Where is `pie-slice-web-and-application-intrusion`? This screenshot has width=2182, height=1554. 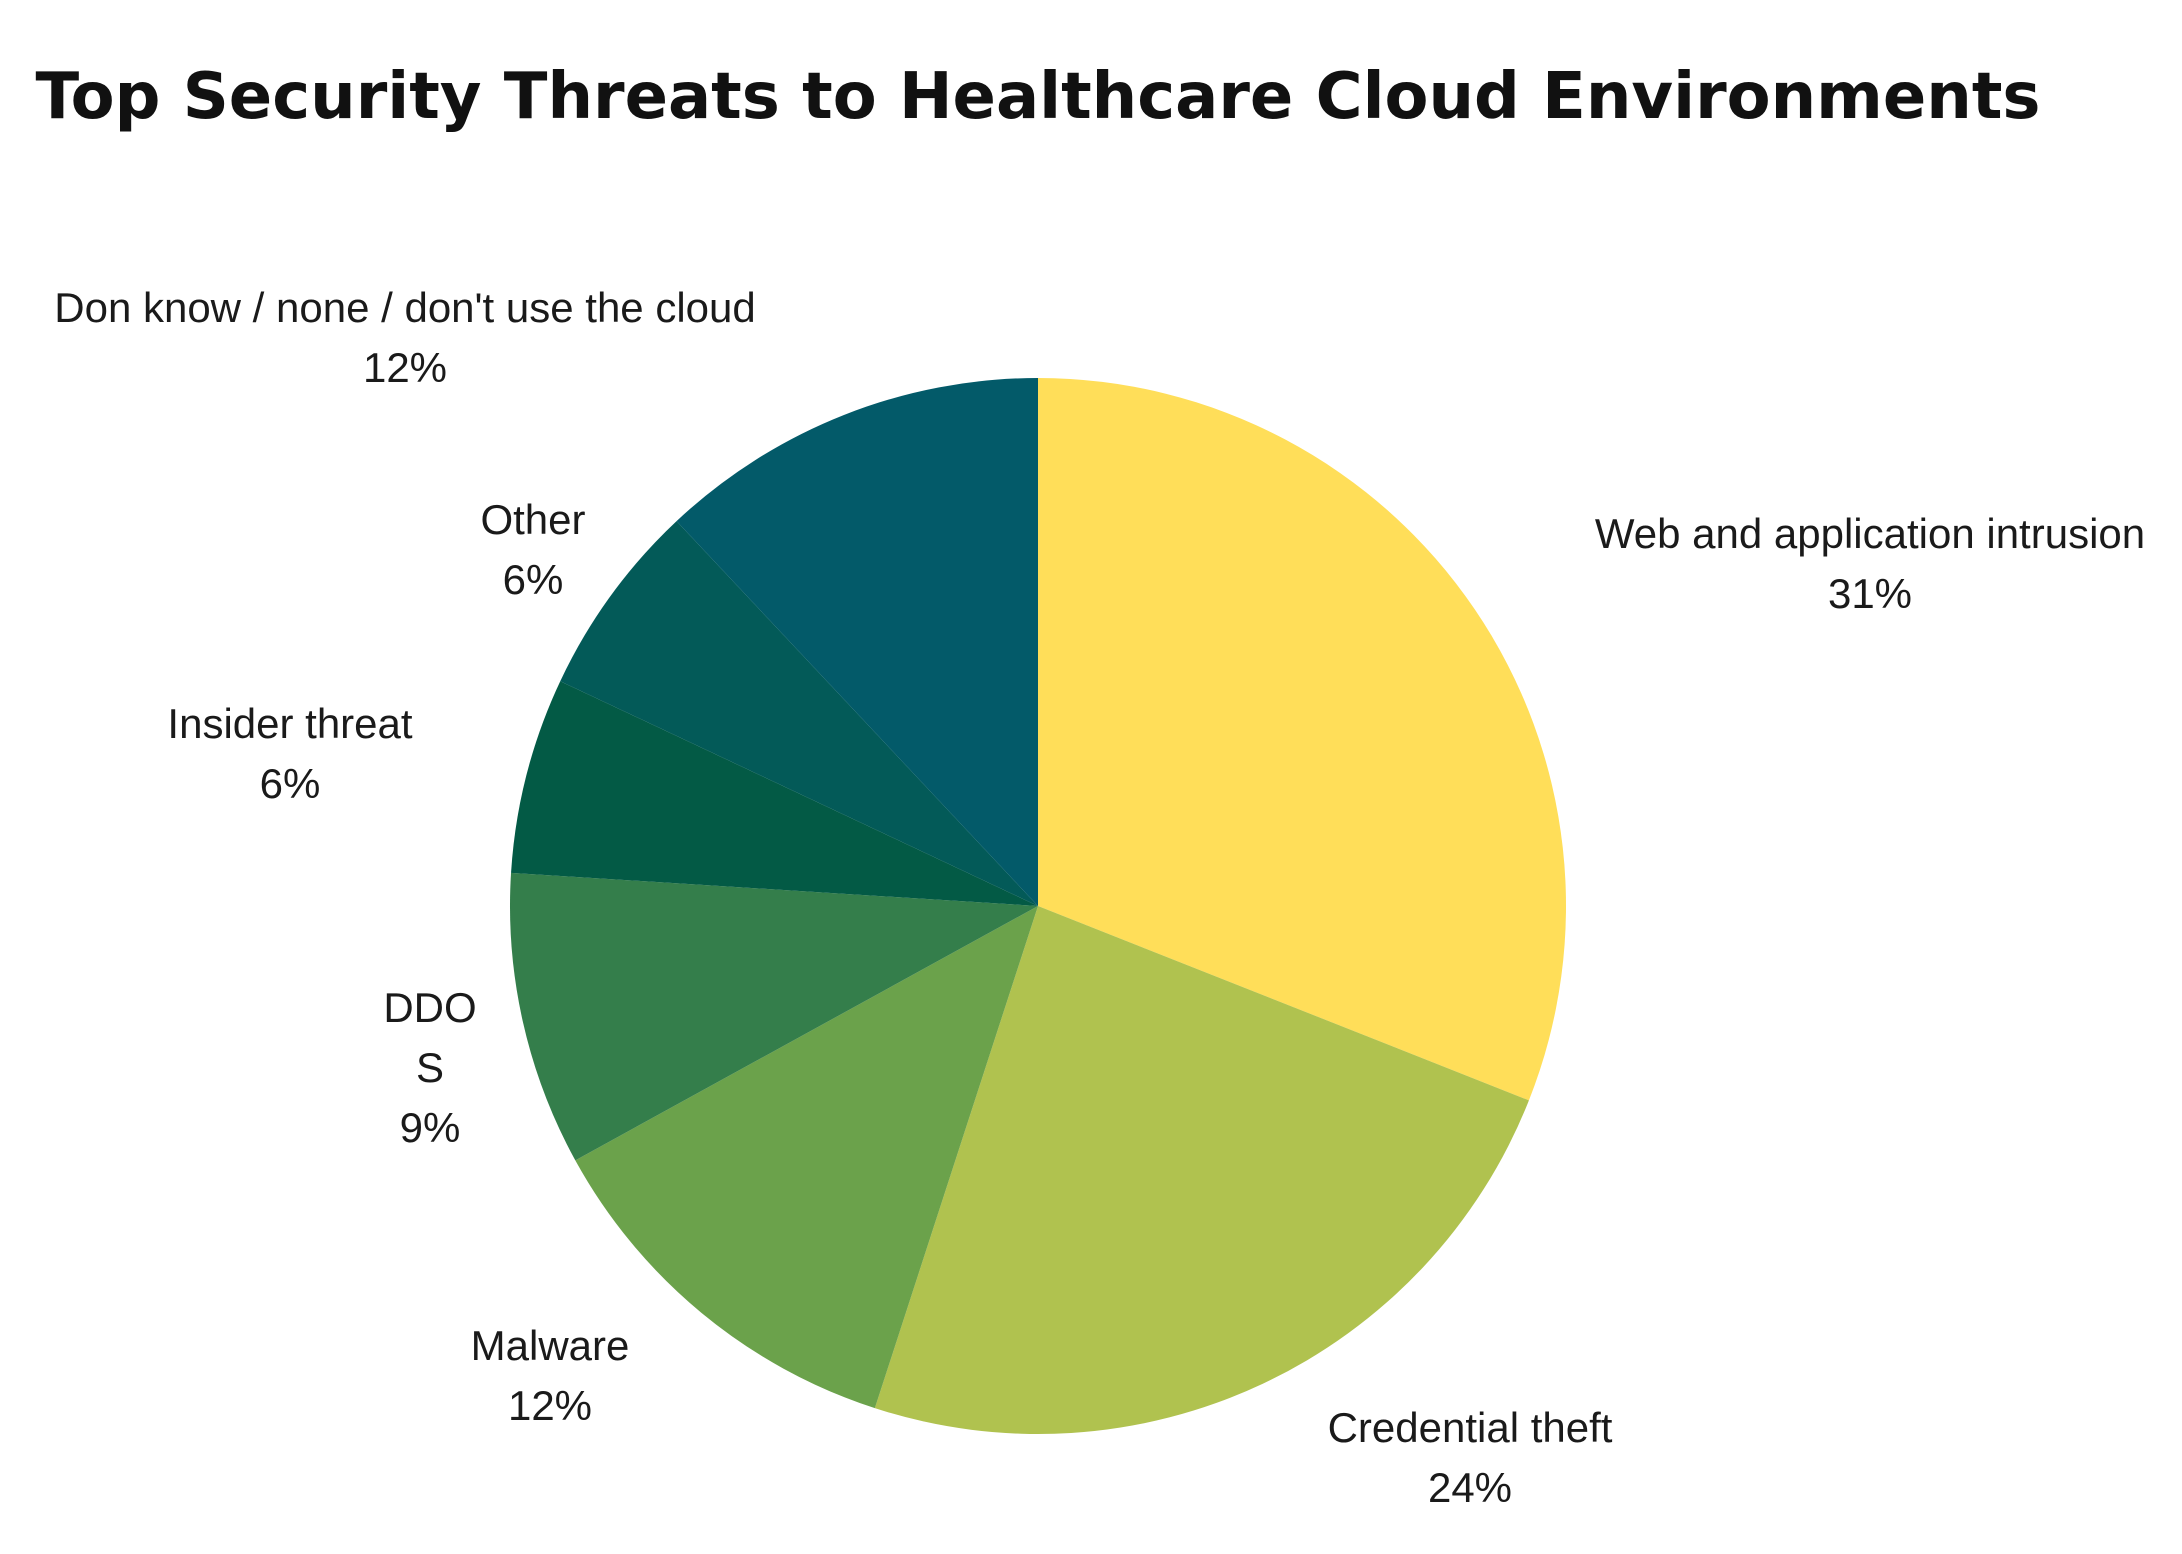 pie-slice-web-and-application-intrusion is located at coordinates (1302, 739).